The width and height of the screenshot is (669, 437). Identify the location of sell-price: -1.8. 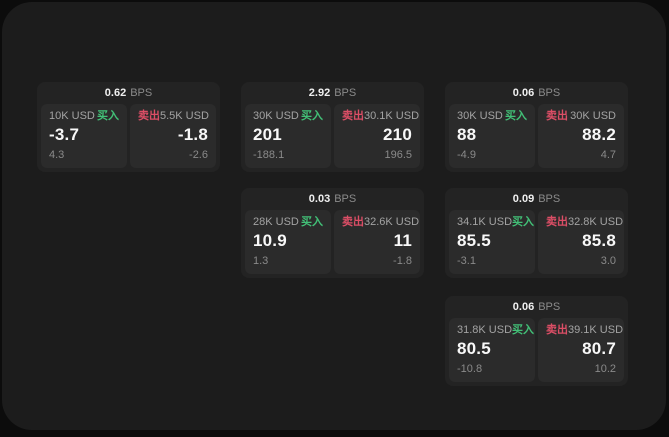
(192, 134).